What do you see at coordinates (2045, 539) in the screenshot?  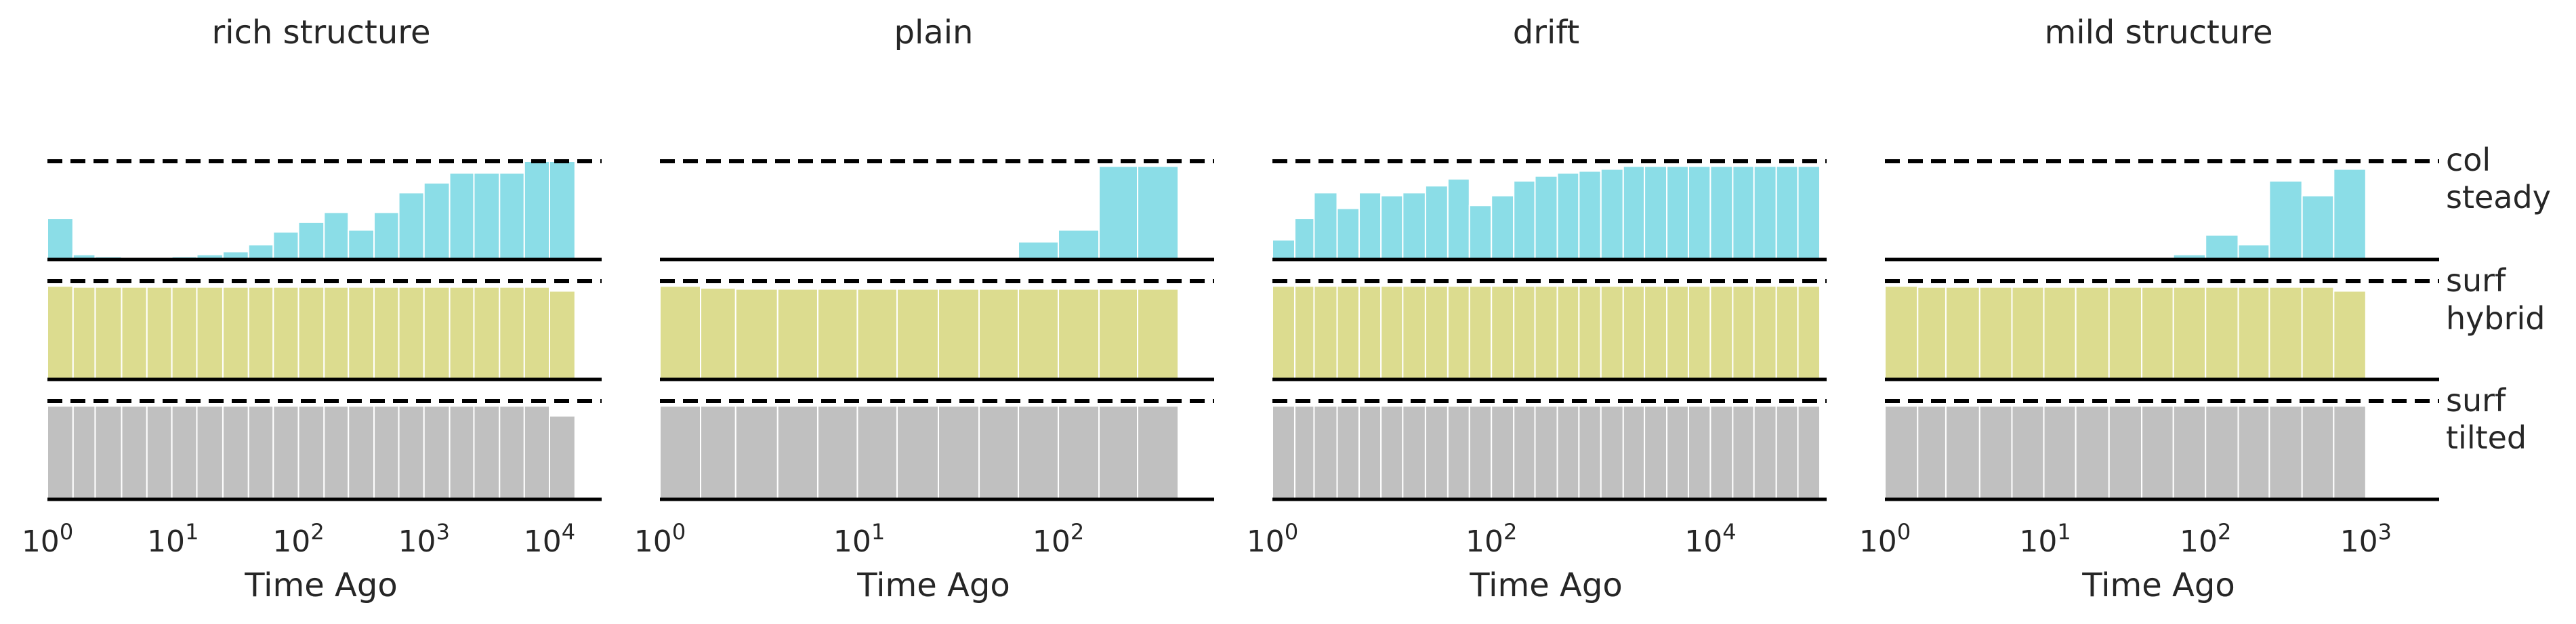 I see `x-tick-label: 10¹` at bounding box center [2045, 539].